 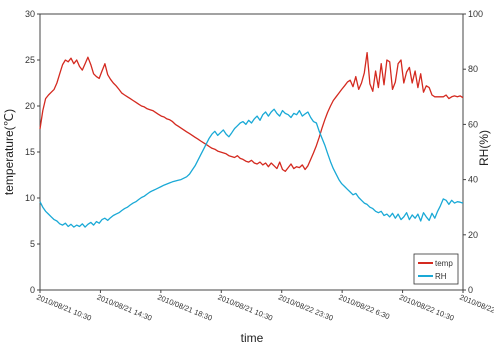 I want to click on left-tick-label: 15, so click(x=30, y=152).